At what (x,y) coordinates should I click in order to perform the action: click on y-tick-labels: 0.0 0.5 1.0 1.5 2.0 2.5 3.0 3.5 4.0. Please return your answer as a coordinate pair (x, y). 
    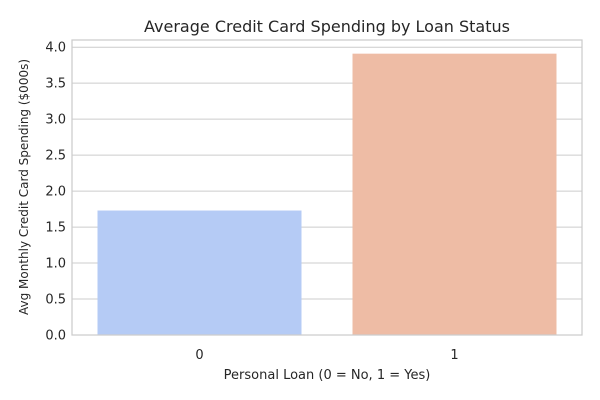
    Looking at the image, I should click on (55, 192).